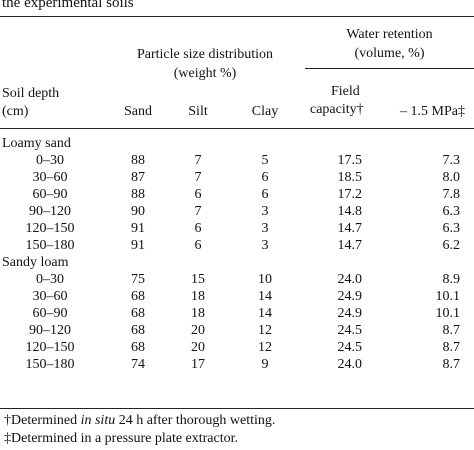  Describe the element at coordinates (451, 279) in the screenshot. I see `cell-mpa: 8.9` at that location.